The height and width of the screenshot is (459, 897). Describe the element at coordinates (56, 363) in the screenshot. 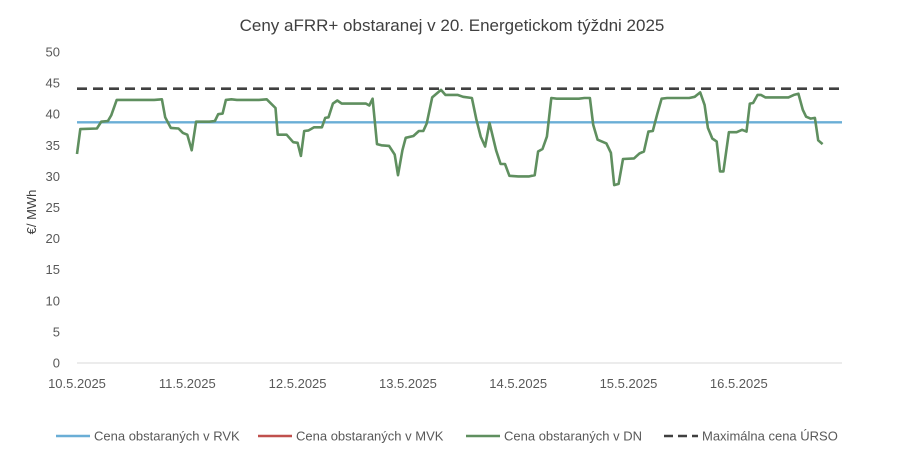

I see `y-tick-label: 0` at that location.